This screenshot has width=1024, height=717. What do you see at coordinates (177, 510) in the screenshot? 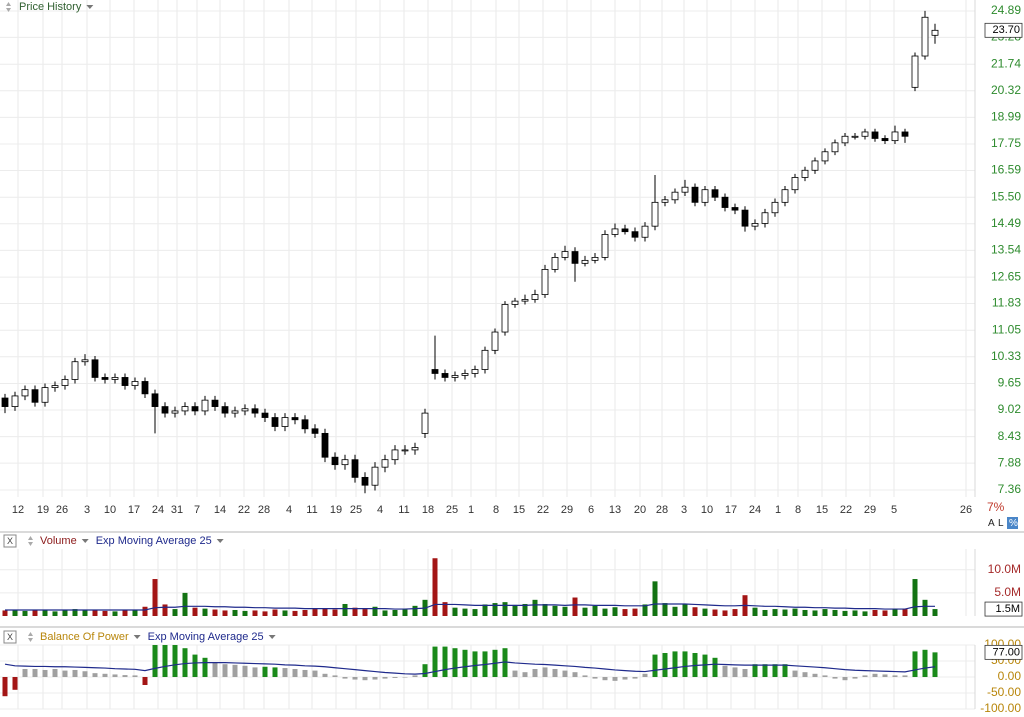
I see `x-tick-label: 31` at bounding box center [177, 510].